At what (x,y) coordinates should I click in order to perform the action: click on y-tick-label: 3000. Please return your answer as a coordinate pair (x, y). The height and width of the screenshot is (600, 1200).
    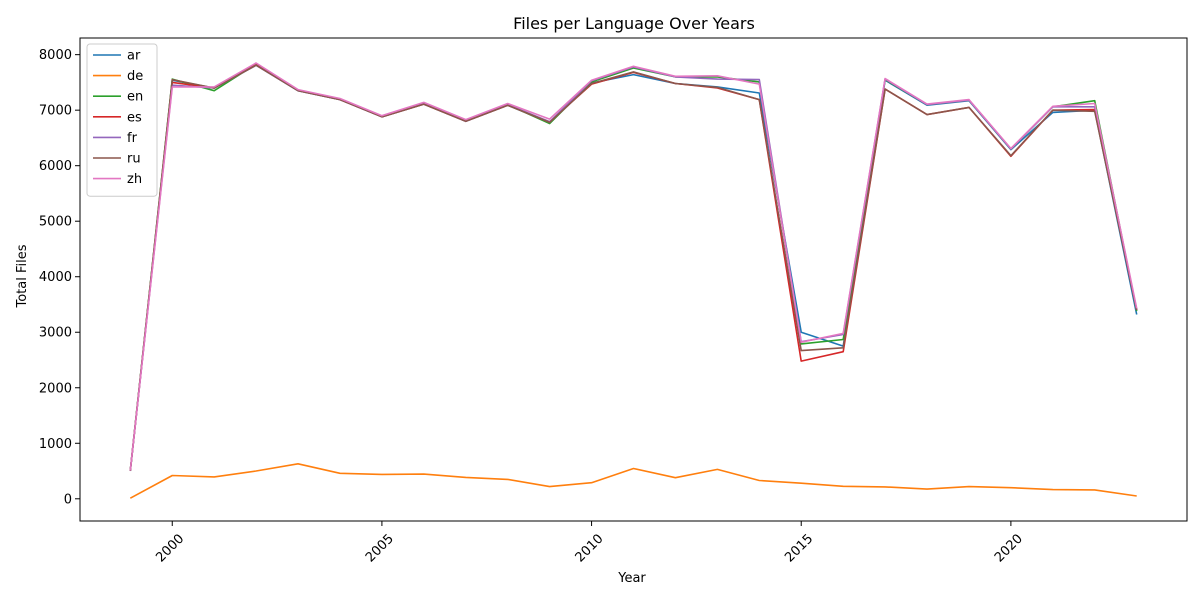
    Looking at the image, I should click on (55, 333).